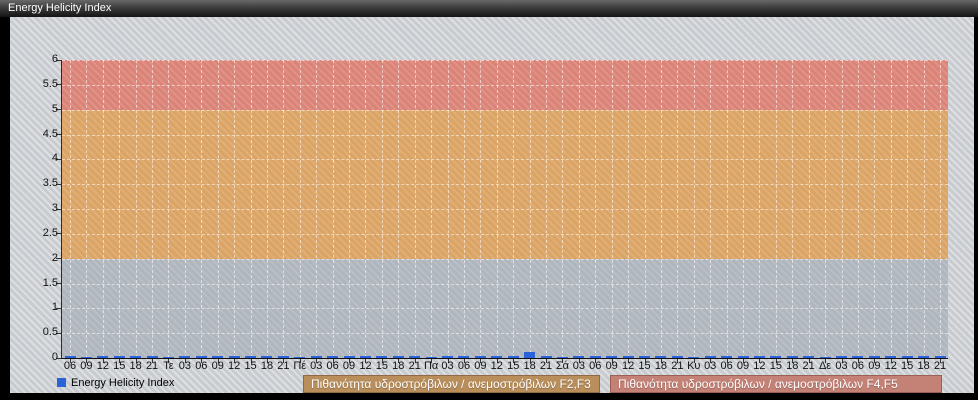 The width and height of the screenshot is (978, 400). Describe the element at coordinates (168, 366) in the screenshot. I see `x-tick-label: Τε` at that location.